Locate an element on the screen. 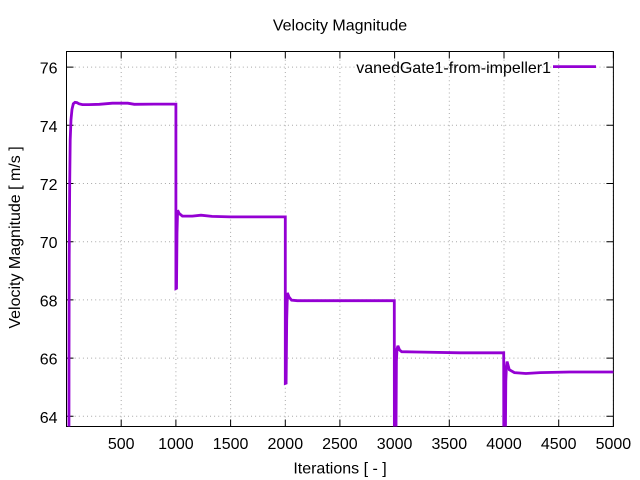 This screenshot has width=640, height=480. svg-text: 500 is located at coordinates (121, 444).